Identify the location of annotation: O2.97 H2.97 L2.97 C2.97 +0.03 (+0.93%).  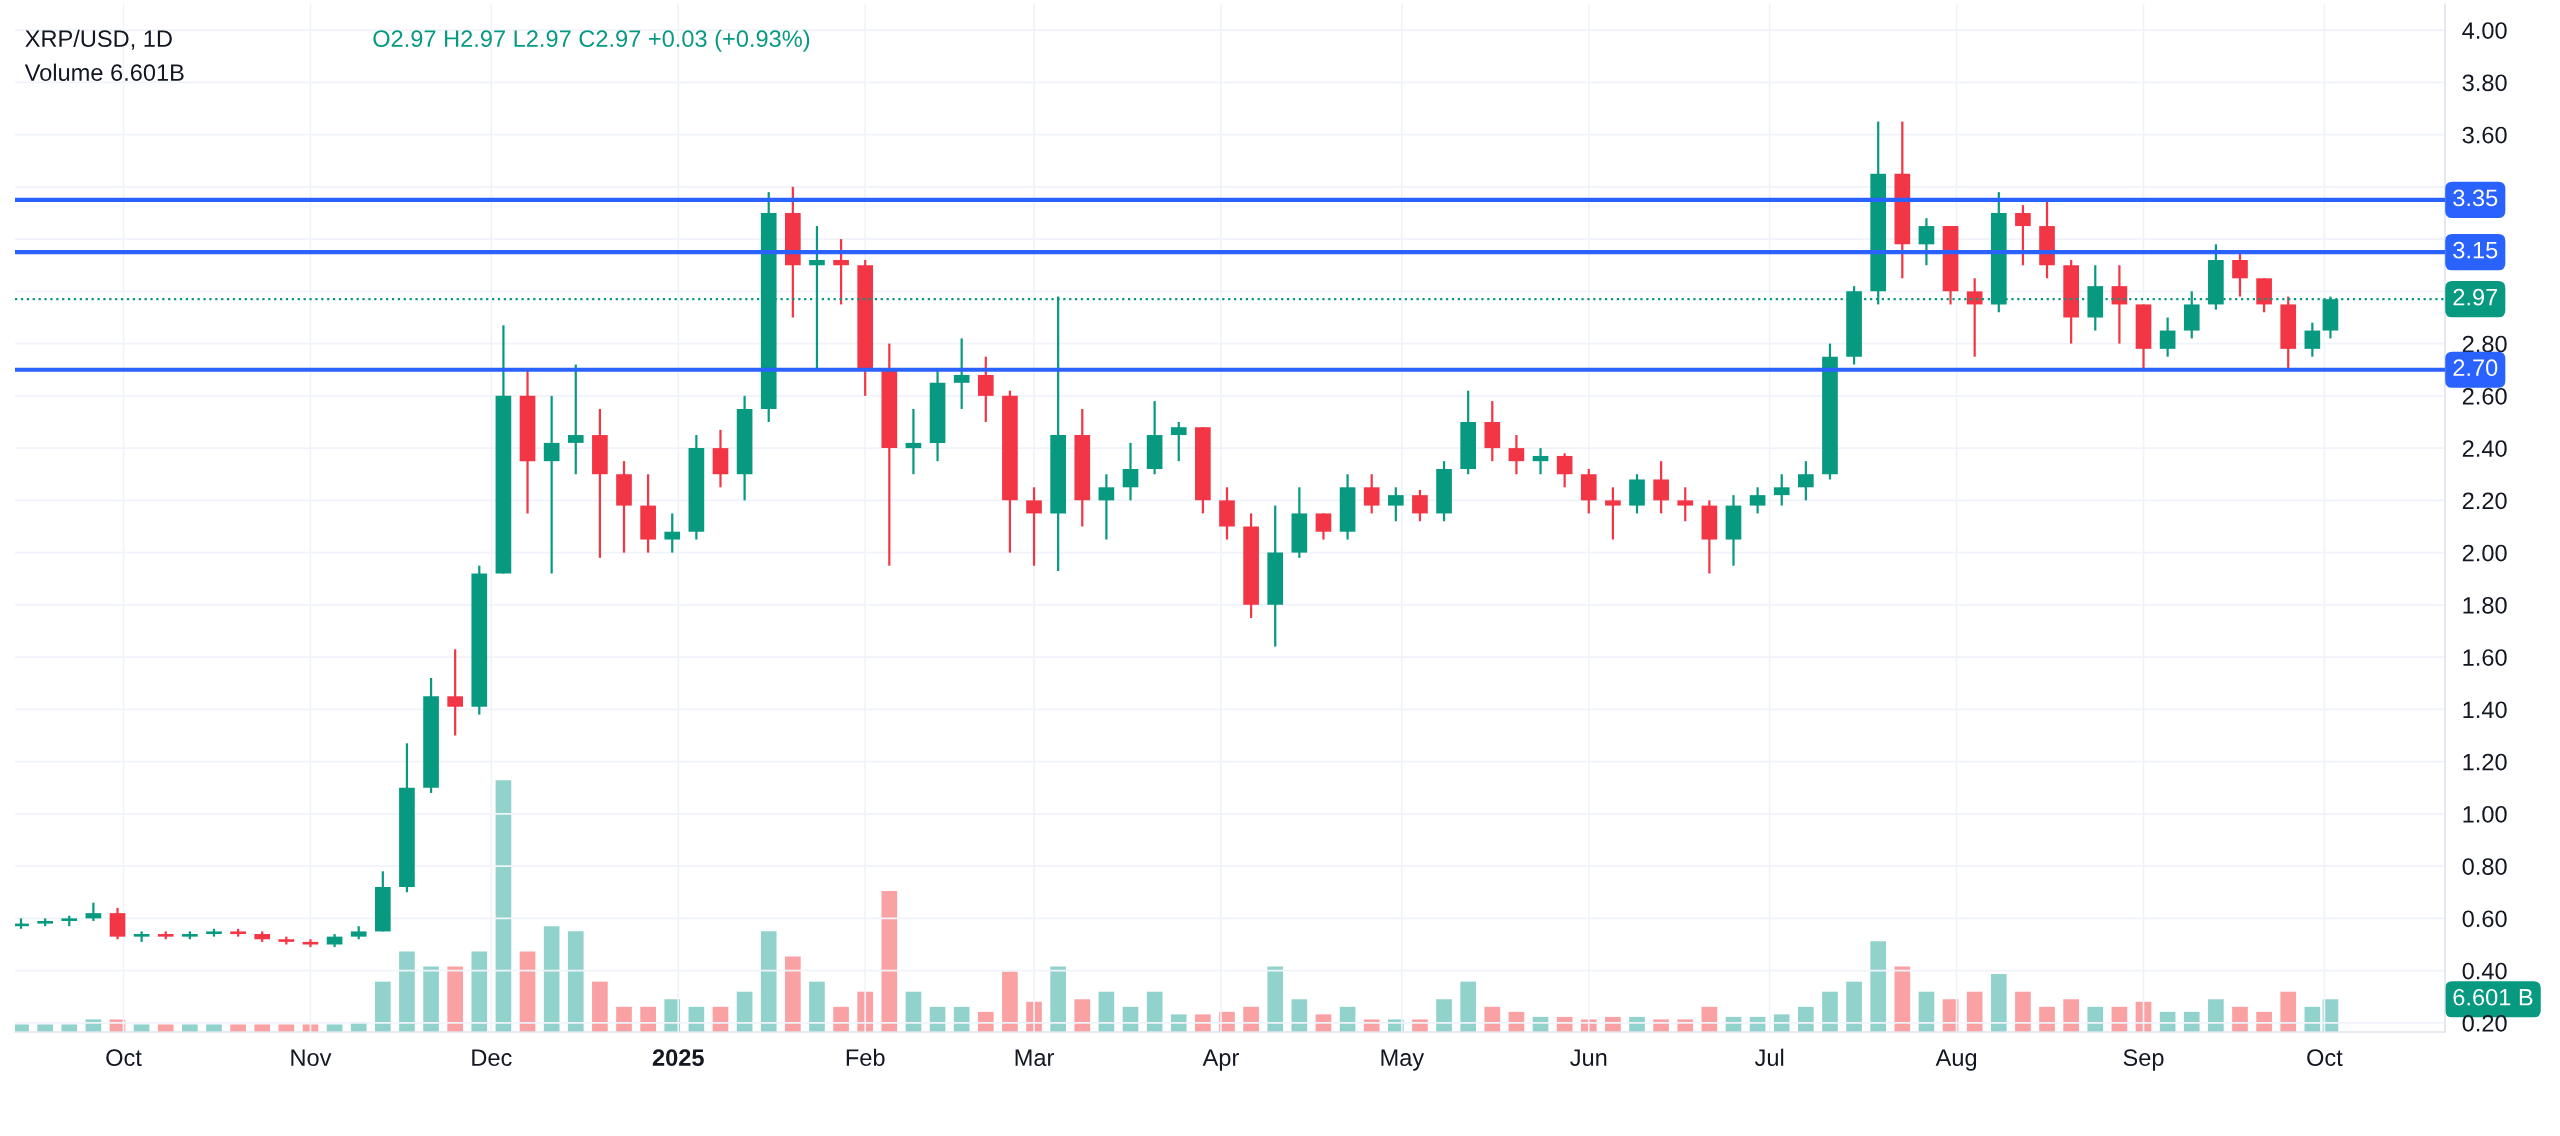
(591, 40).